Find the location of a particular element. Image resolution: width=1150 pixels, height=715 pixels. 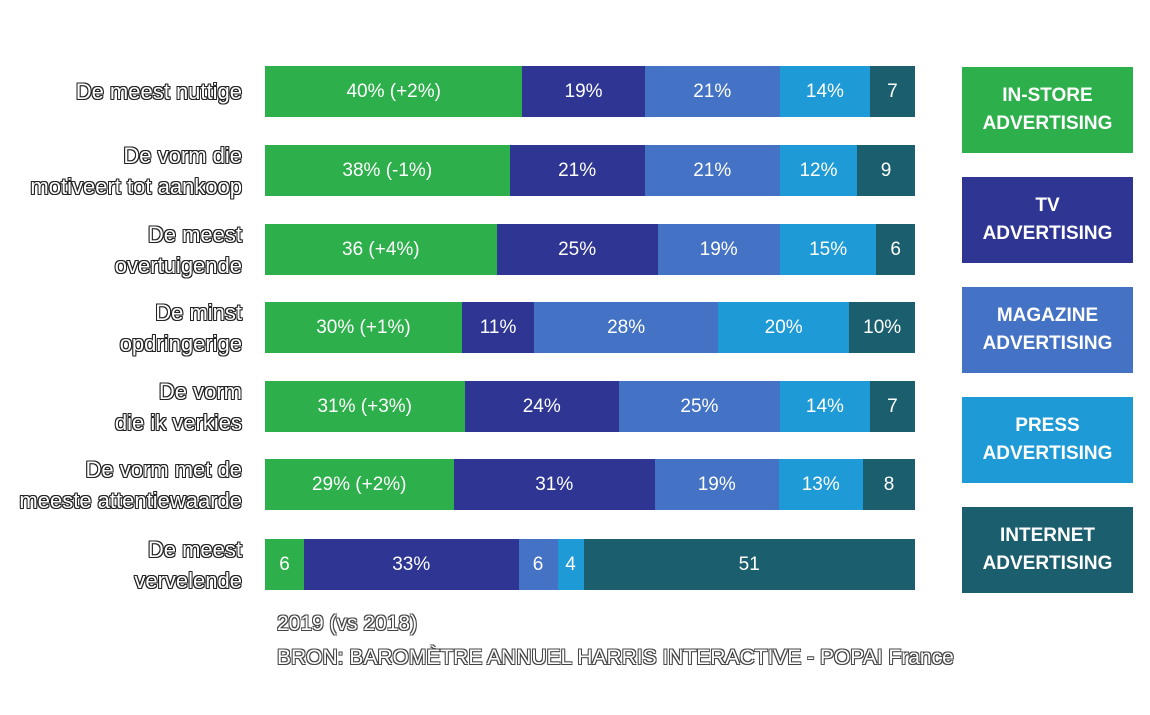

year-note: 2019 (vs 2018) is located at coordinates (347, 623).